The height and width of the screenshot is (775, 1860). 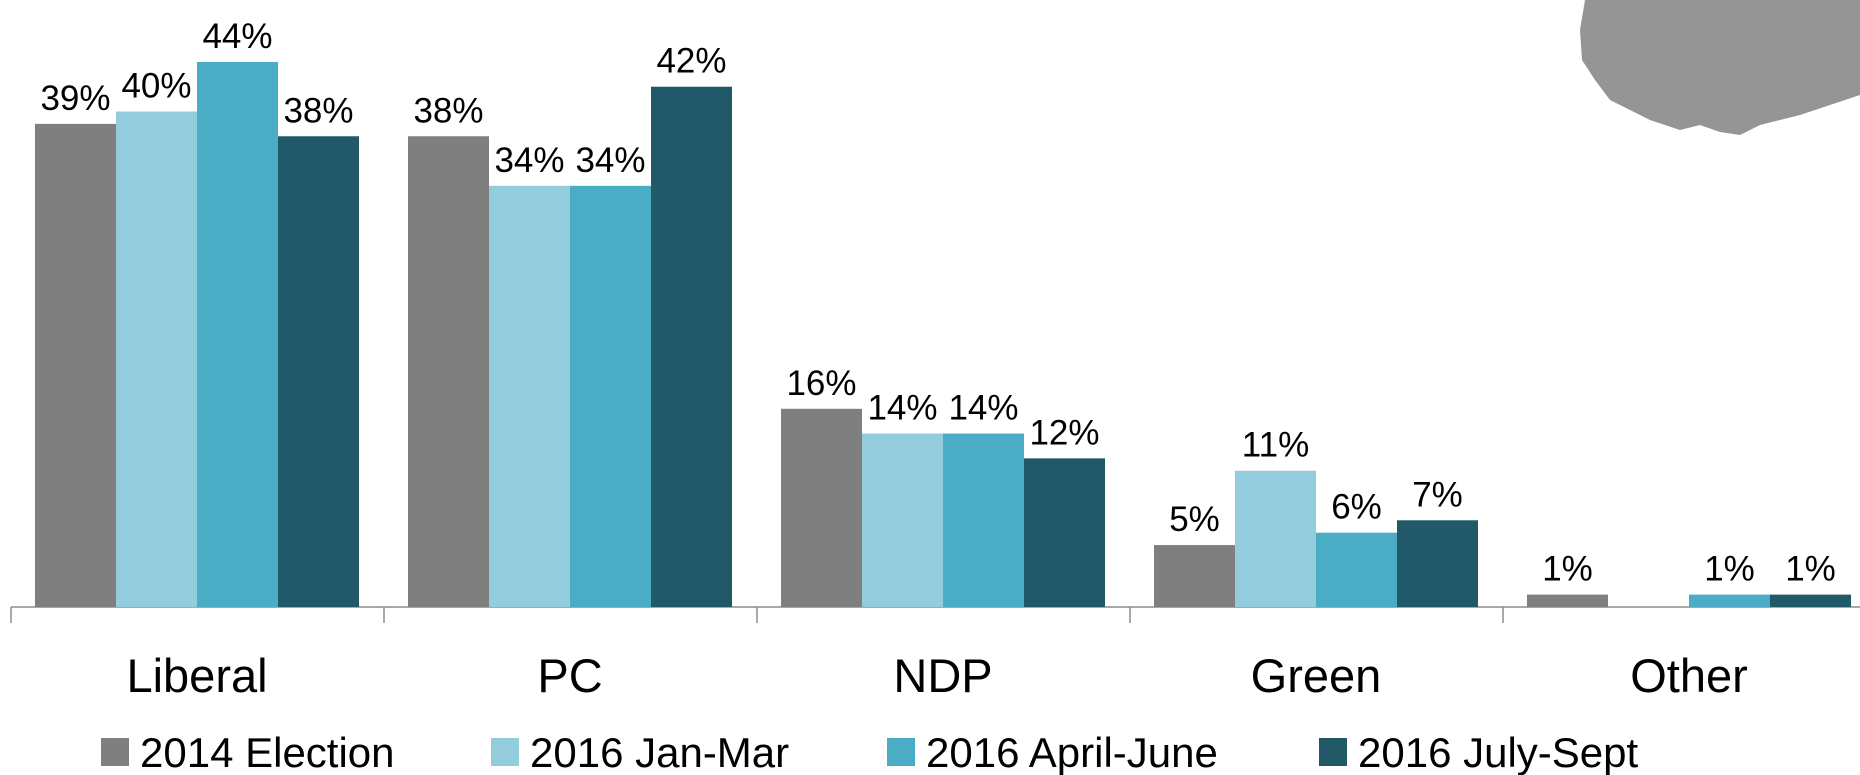 What do you see at coordinates (156, 85) in the screenshot?
I see `data-label: 40%` at bounding box center [156, 85].